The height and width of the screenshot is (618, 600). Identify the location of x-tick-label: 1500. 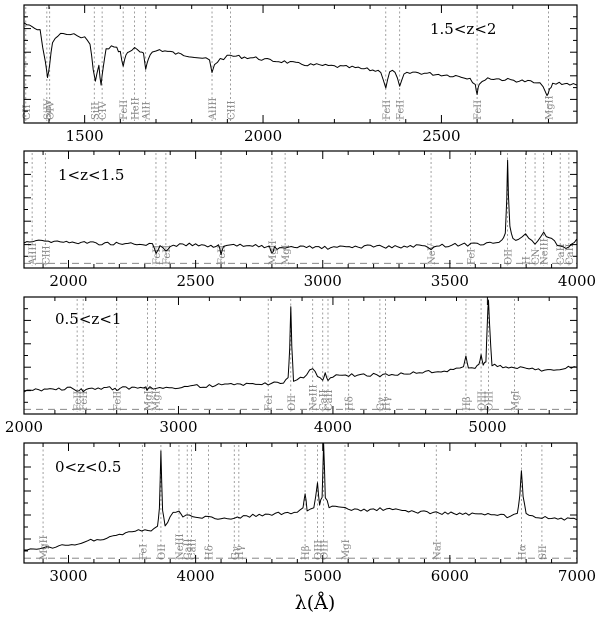
(85, 136).